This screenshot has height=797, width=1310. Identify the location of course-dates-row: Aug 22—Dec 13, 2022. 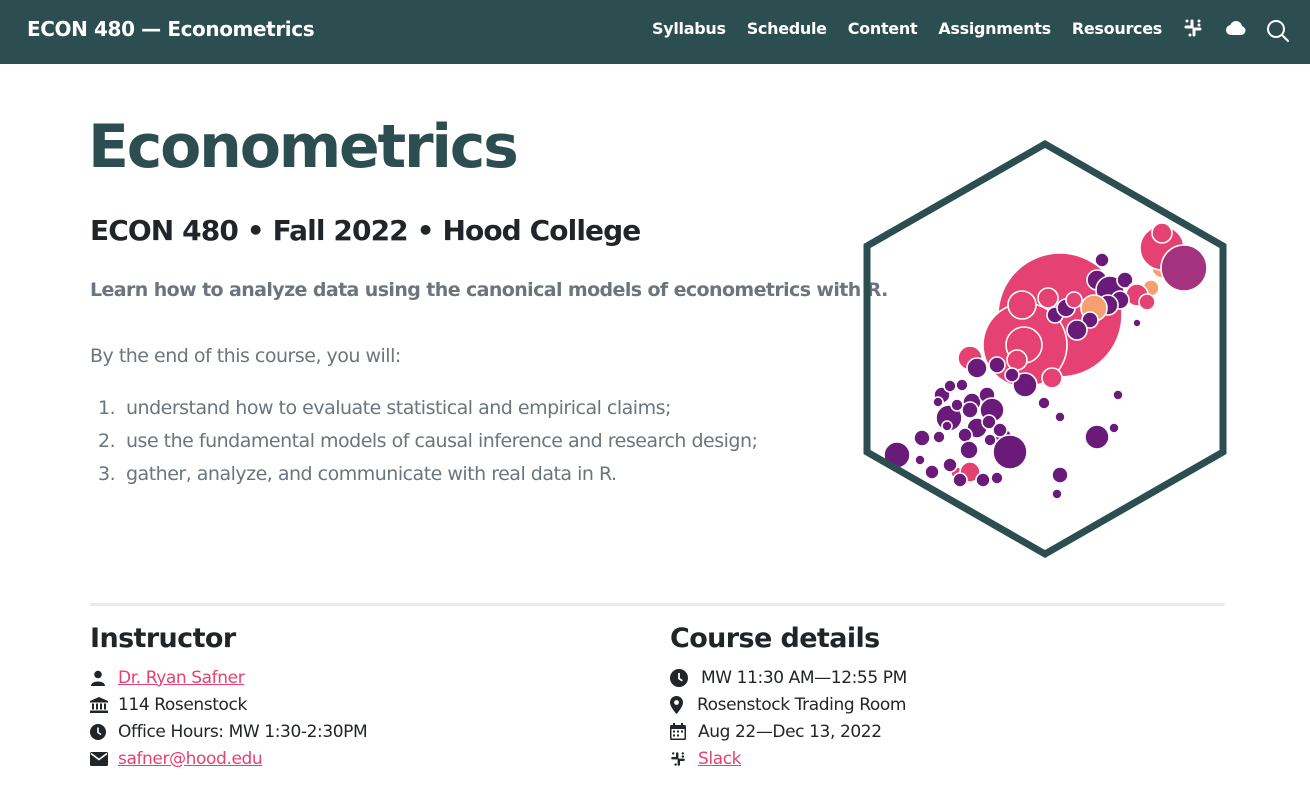
(788, 731).